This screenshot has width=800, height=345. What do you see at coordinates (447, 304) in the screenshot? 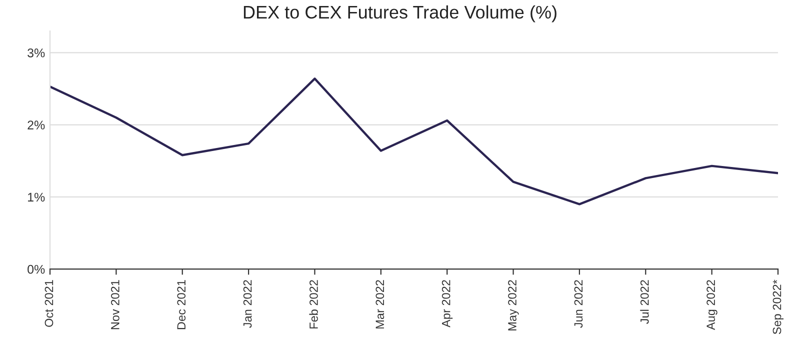
I see `x-tick-label: Apr 2022` at bounding box center [447, 304].